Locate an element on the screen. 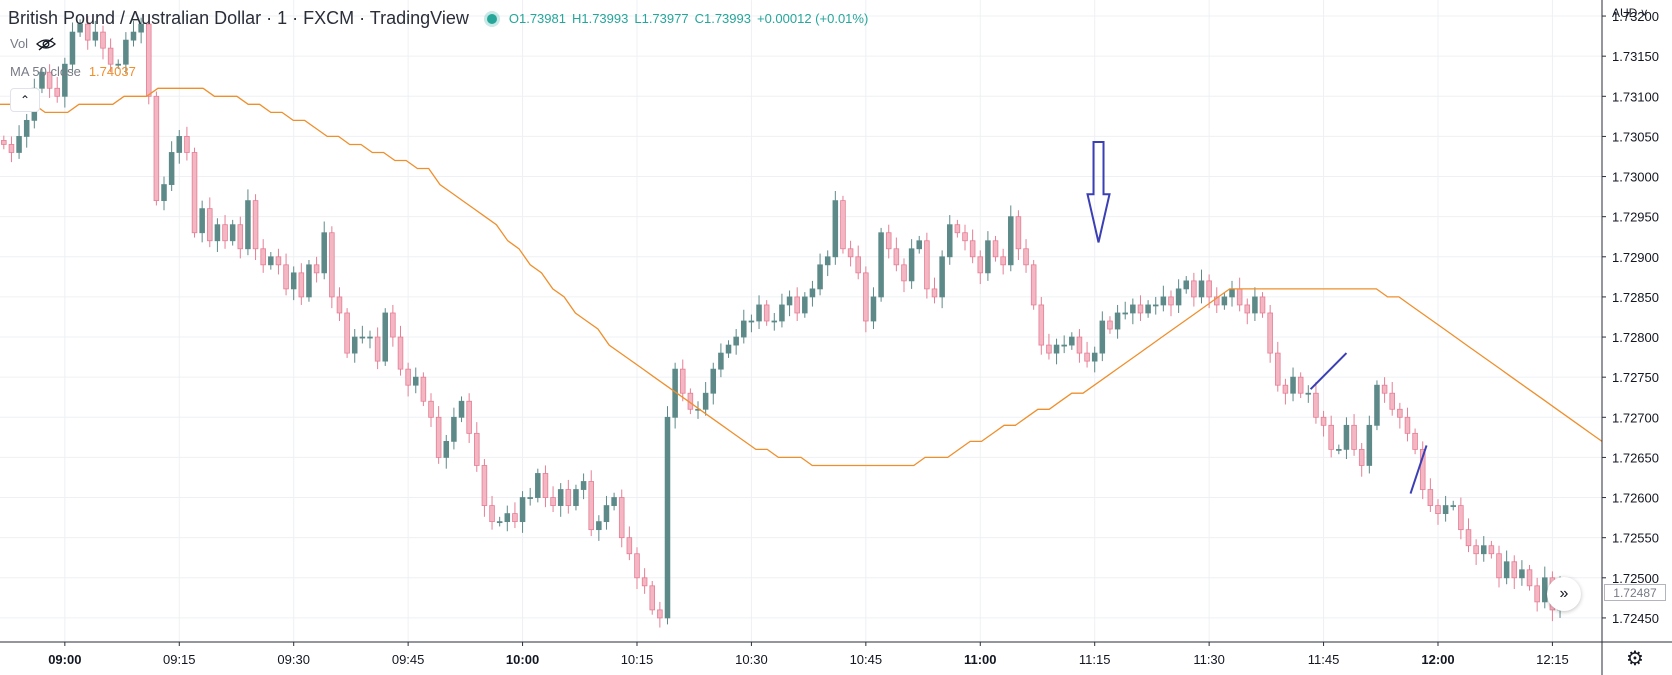 This screenshot has height=675, width=1672. gear-icon: ⚙ is located at coordinates (1635, 659).